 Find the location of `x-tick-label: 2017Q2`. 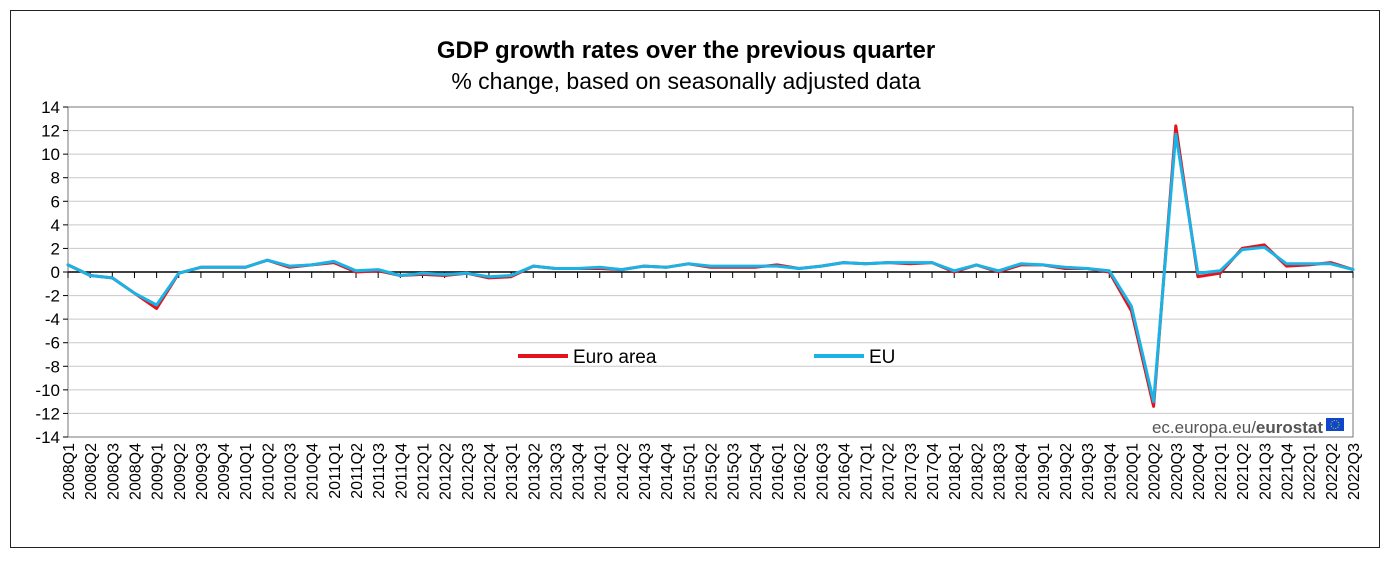

x-tick-label: 2017Q2 is located at coordinates (889, 471).